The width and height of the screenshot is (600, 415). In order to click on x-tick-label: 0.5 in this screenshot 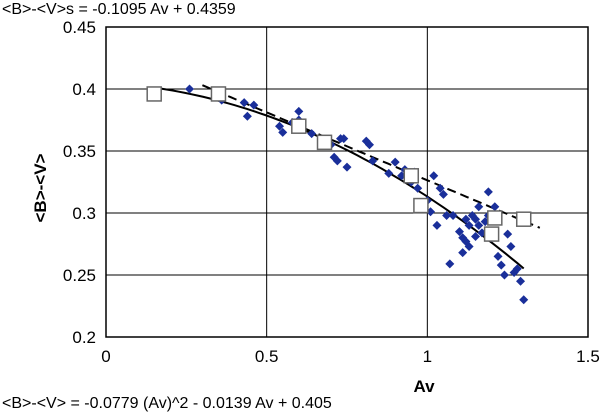, I will do `click(267, 356)`.